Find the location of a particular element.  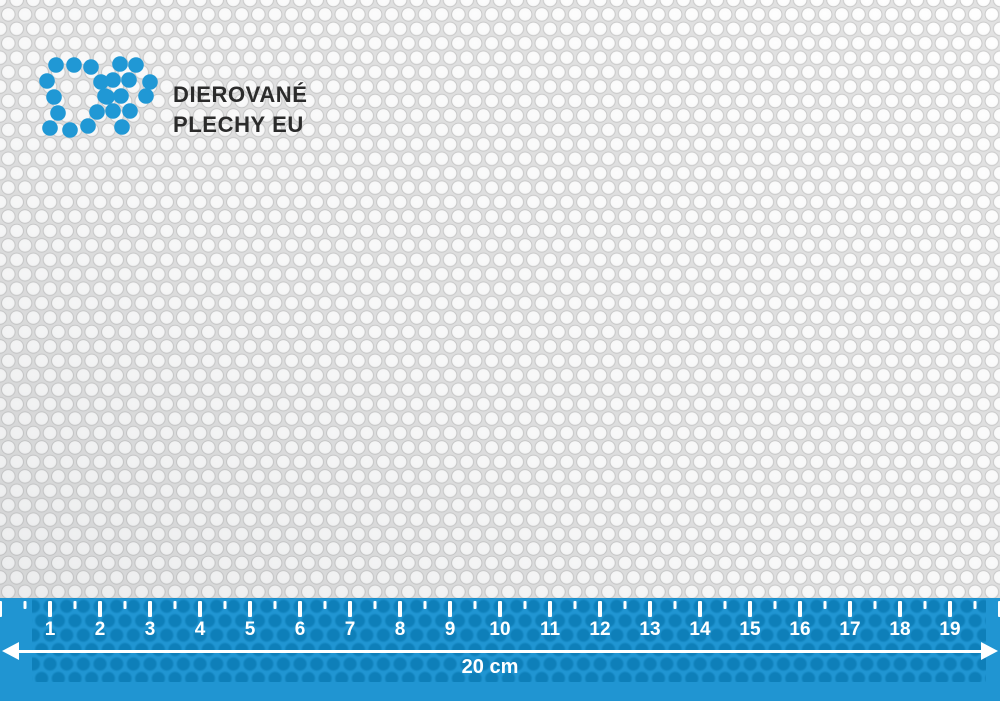

ruler-number-12: 12 is located at coordinates (600, 629).